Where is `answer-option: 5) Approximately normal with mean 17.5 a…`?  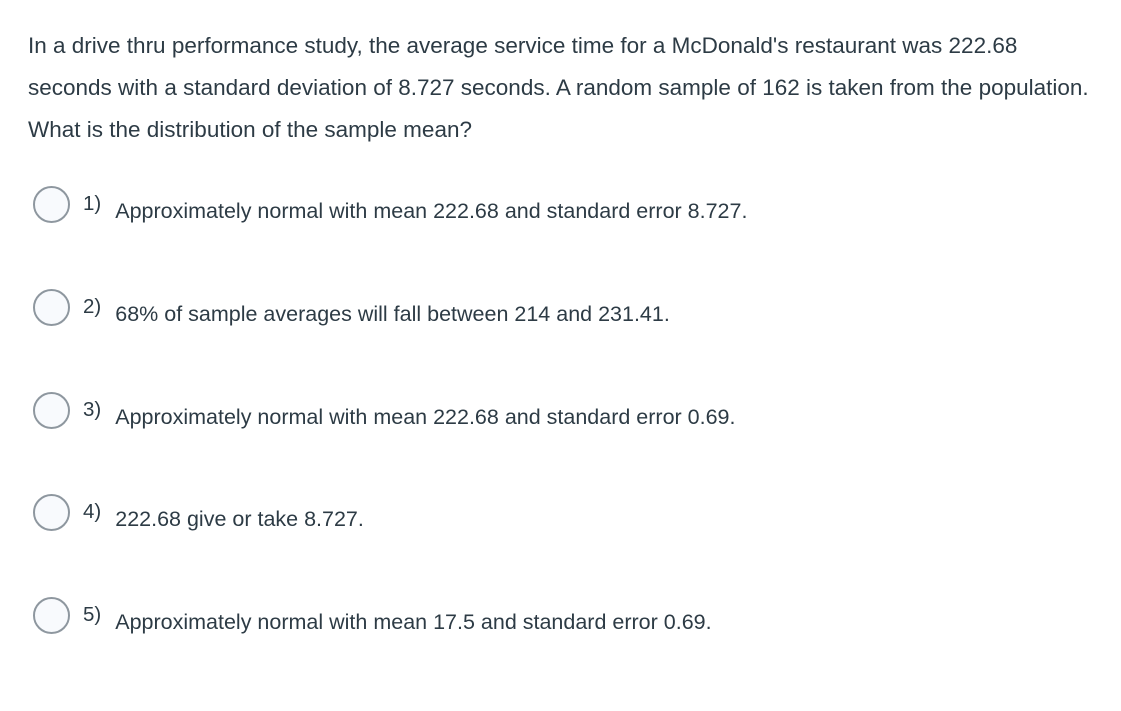
answer-option: 5) Approximately normal with mean 17.5 a… is located at coordinates (577, 616).